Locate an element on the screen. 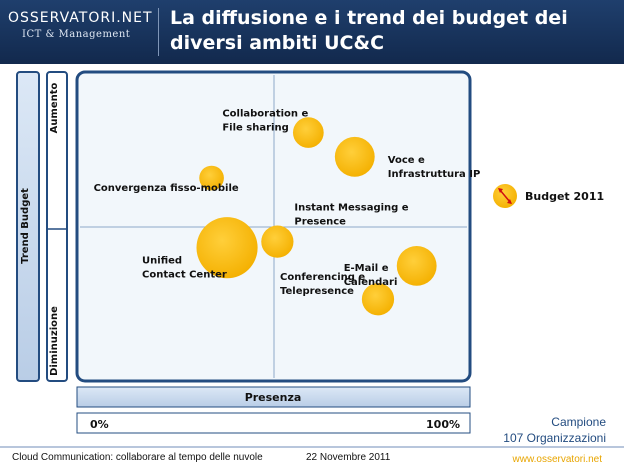 This screenshot has height=471, width=624. y-axis-title-box is located at coordinates (28, 226).